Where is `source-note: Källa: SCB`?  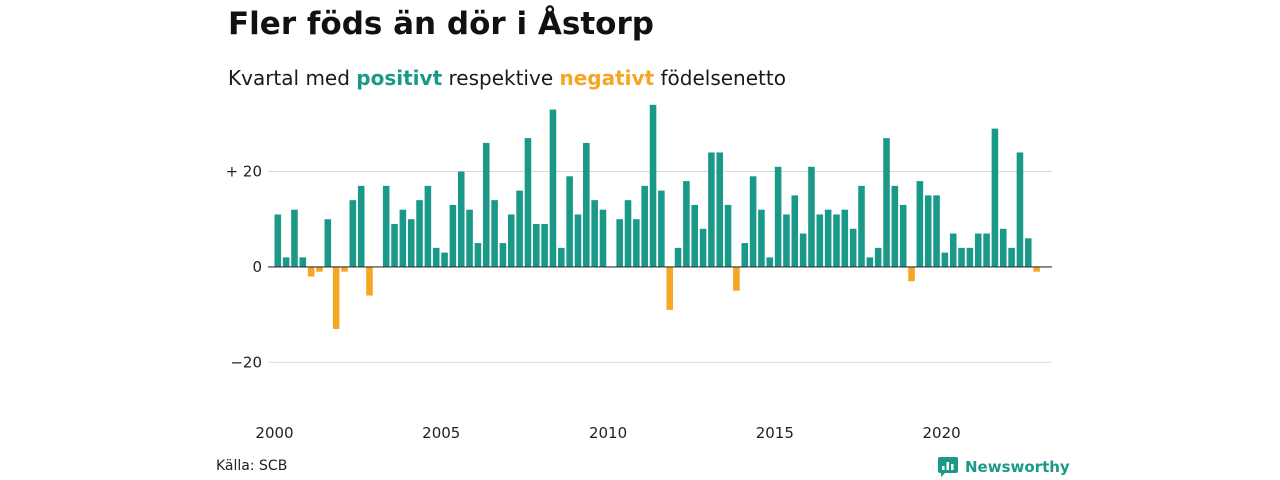 source-note: Källa: SCB is located at coordinates (252, 466).